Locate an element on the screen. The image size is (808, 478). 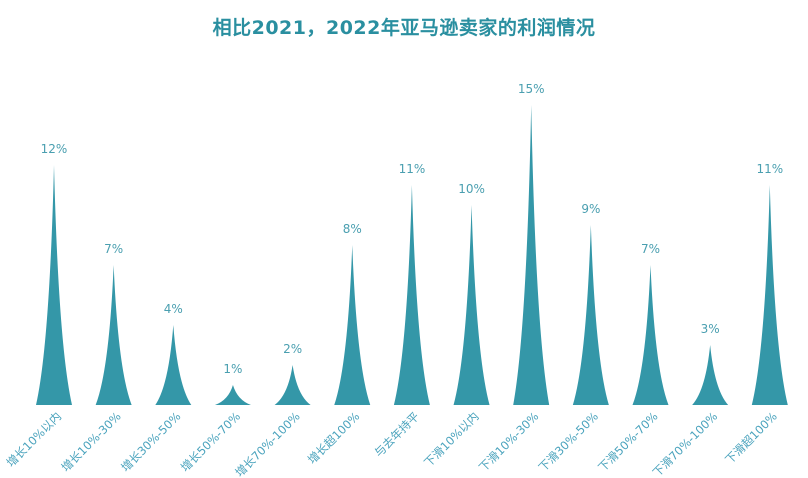
category-label: 下滑70%-100% is located at coordinates (685, 443).